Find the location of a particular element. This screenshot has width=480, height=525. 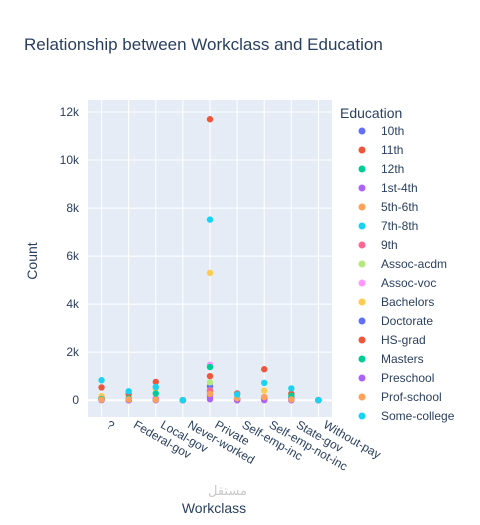

legend-item: Assoc-acdm is located at coordinates (403, 264).